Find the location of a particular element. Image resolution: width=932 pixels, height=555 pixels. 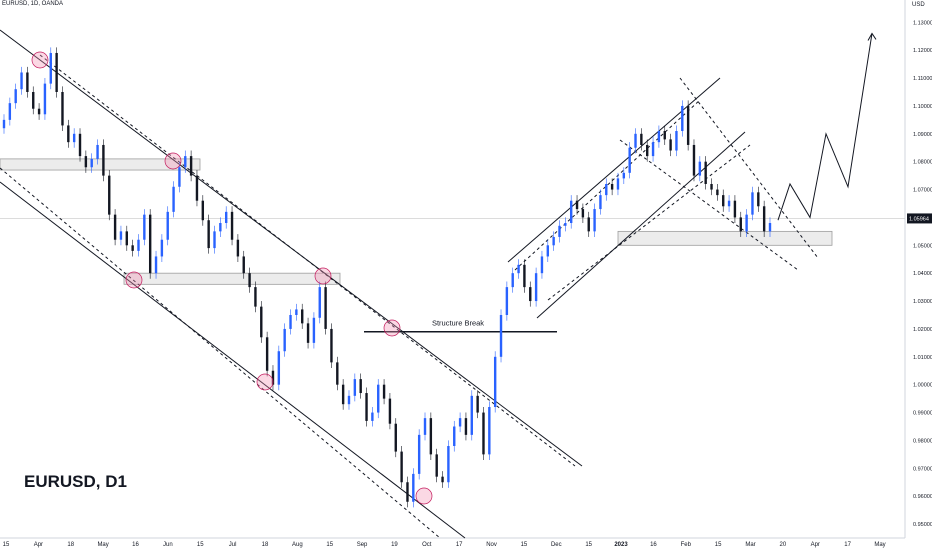

price-tick-label: 1.07000 is located at coordinates (922, 191).